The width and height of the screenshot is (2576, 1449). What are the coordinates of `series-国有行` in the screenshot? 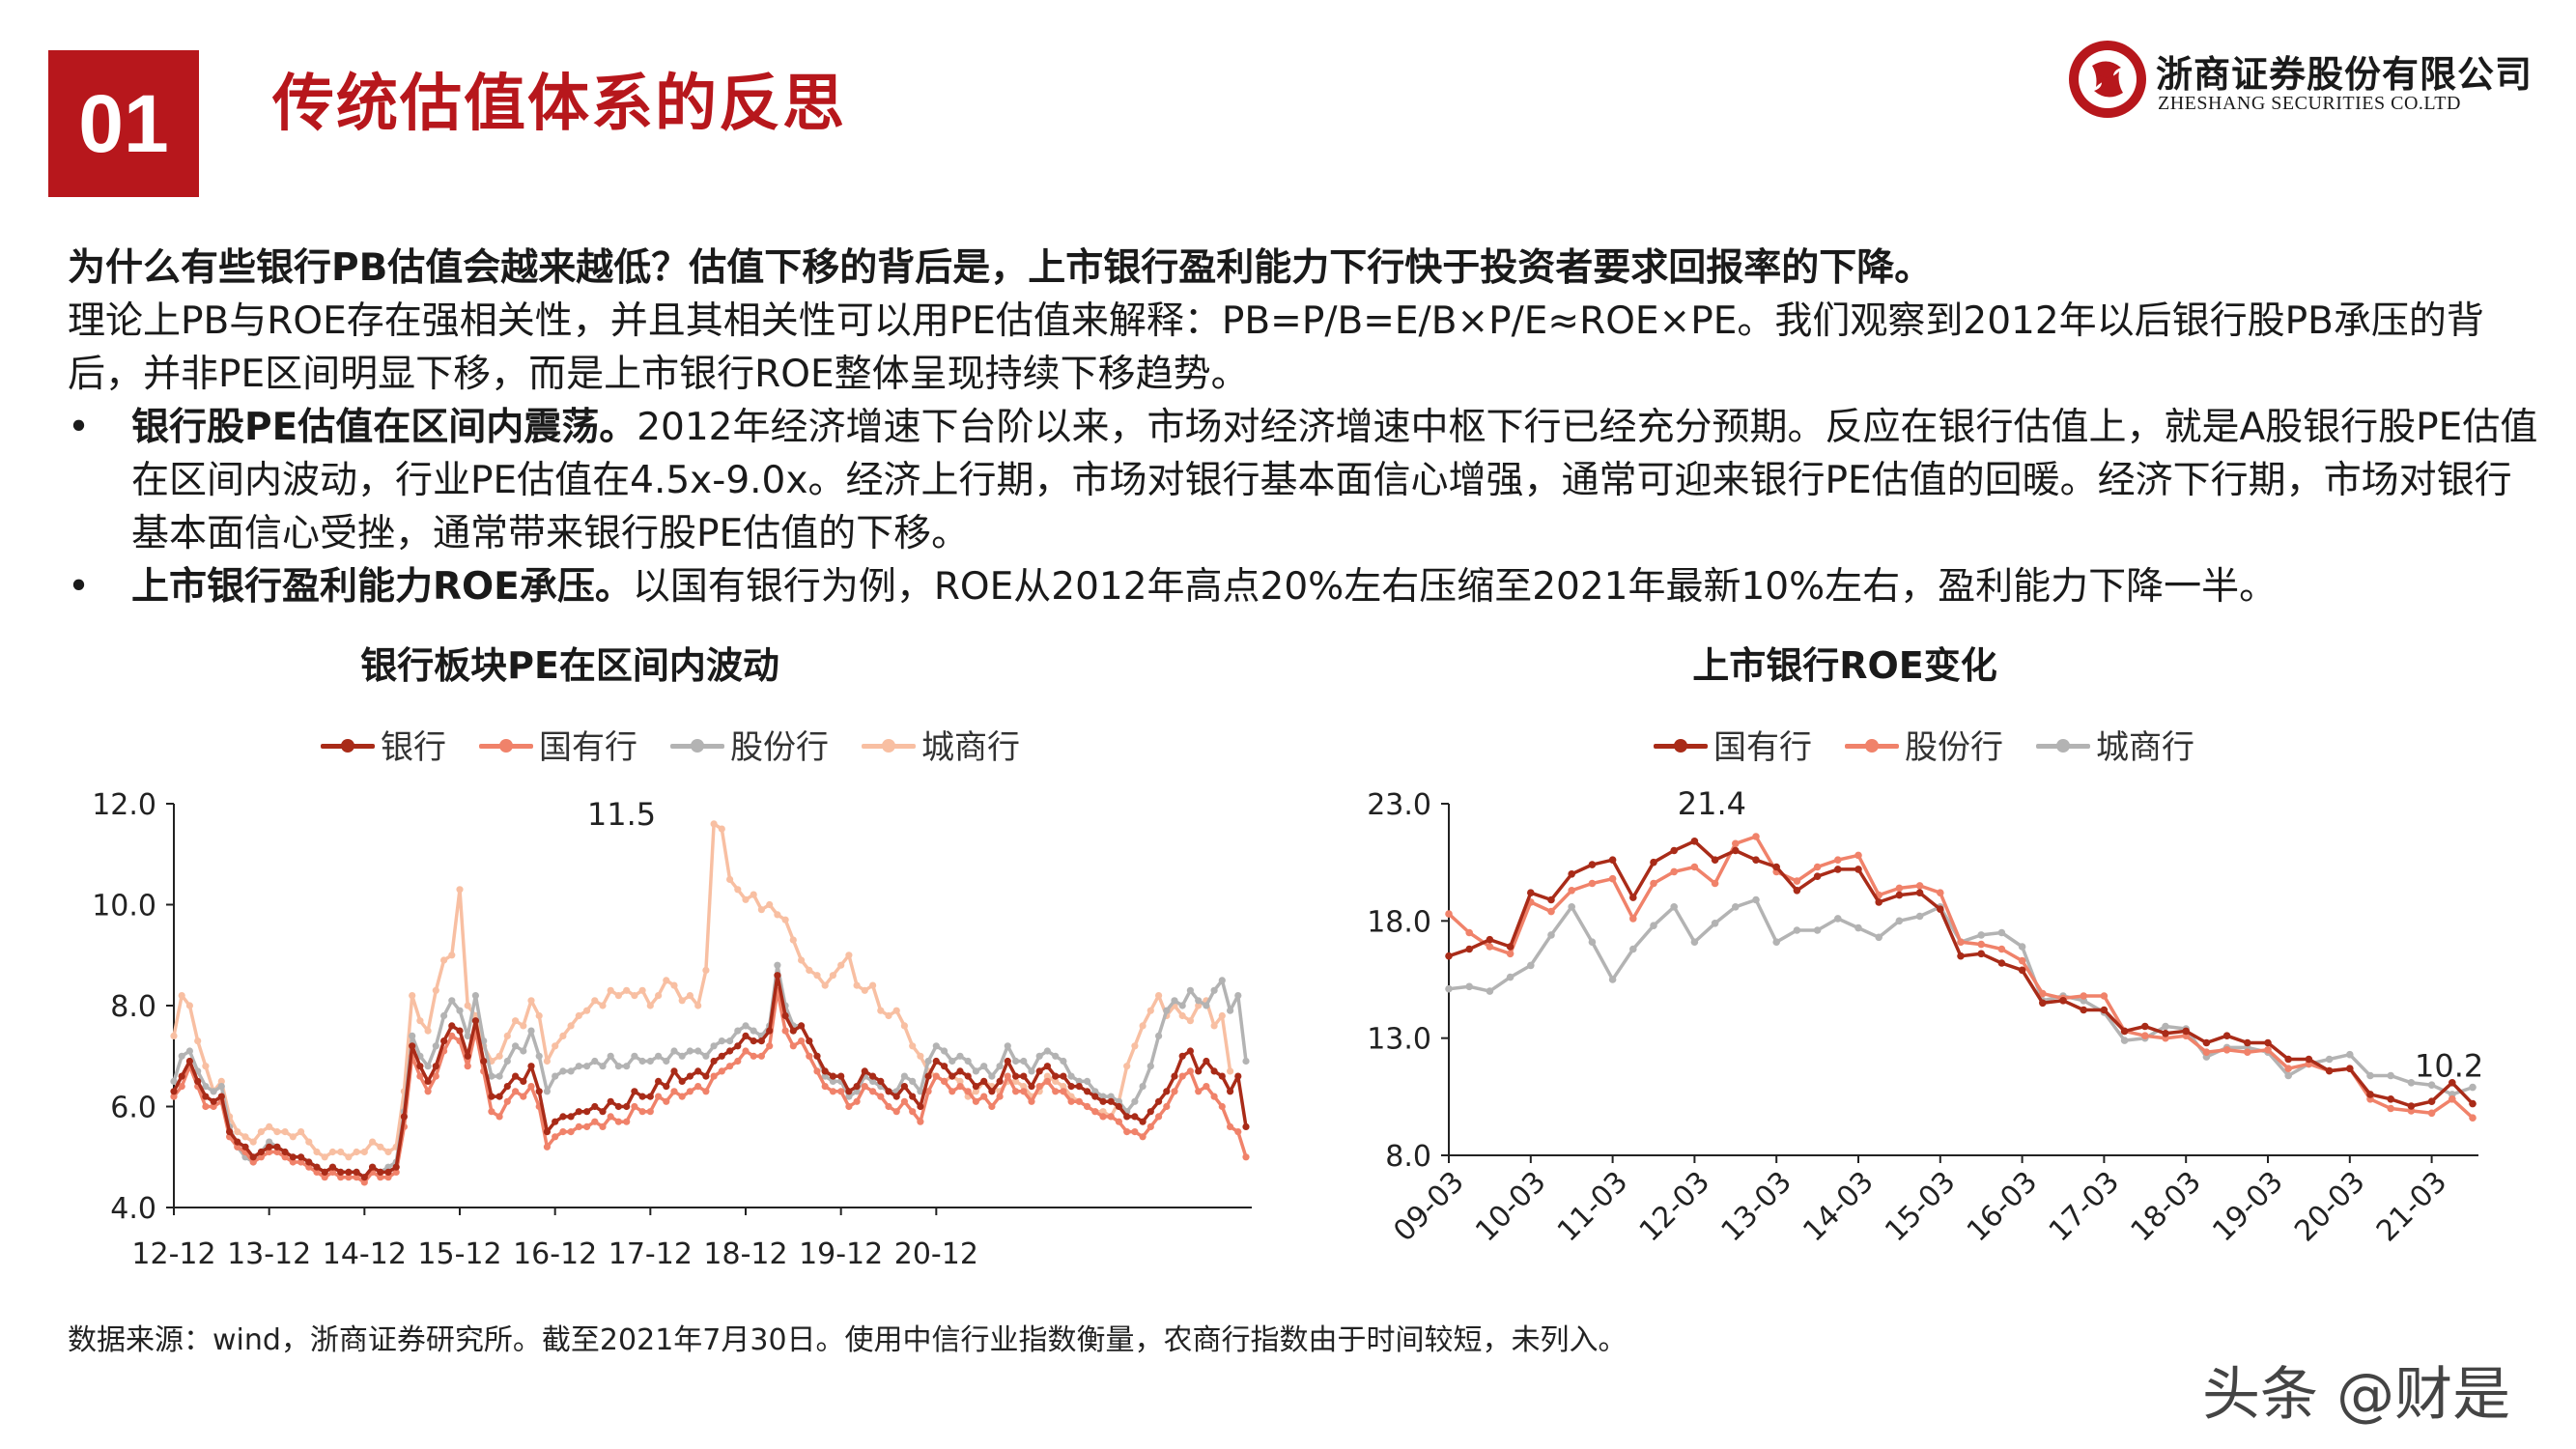 It's located at (1961, 974).